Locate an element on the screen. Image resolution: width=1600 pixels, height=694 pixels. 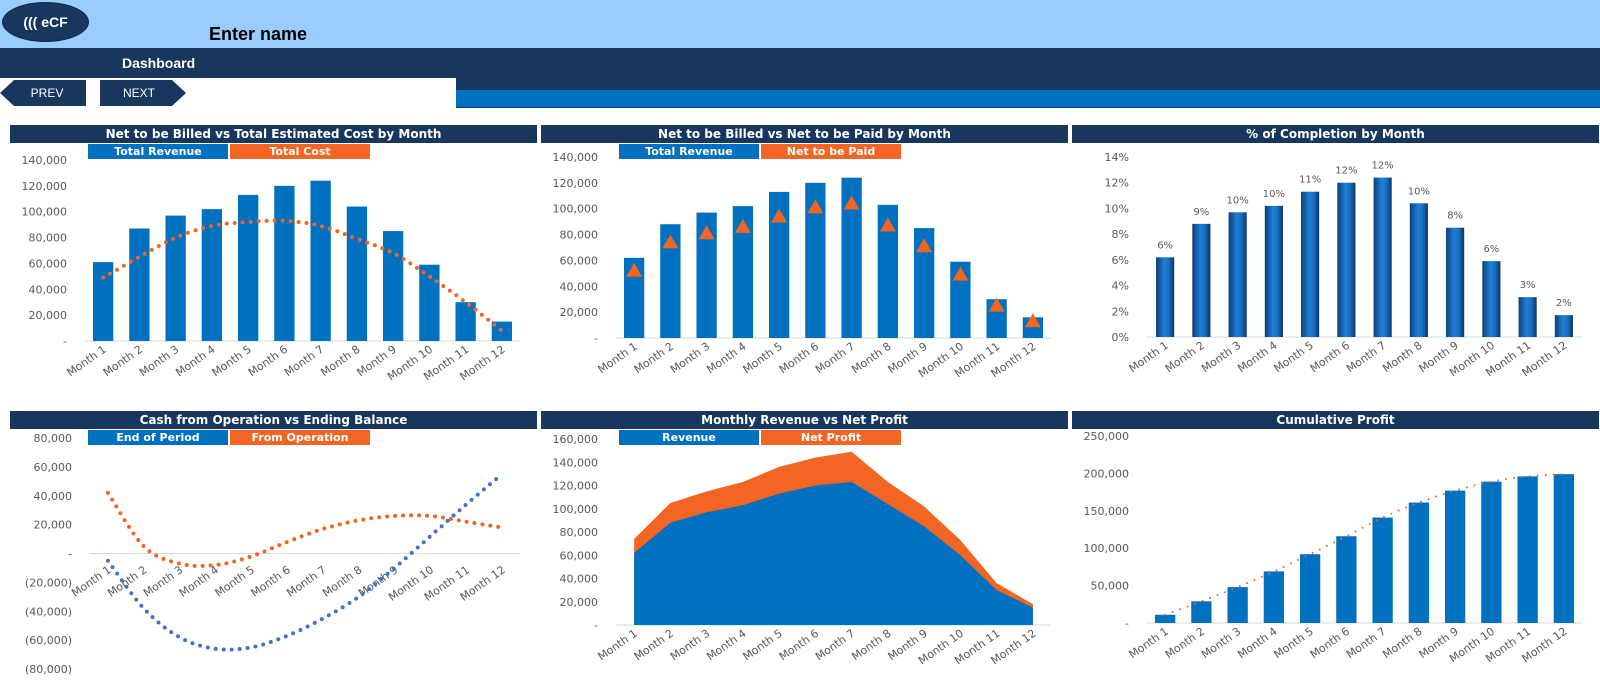
y-tick-label: 8% is located at coordinates (1120, 234).